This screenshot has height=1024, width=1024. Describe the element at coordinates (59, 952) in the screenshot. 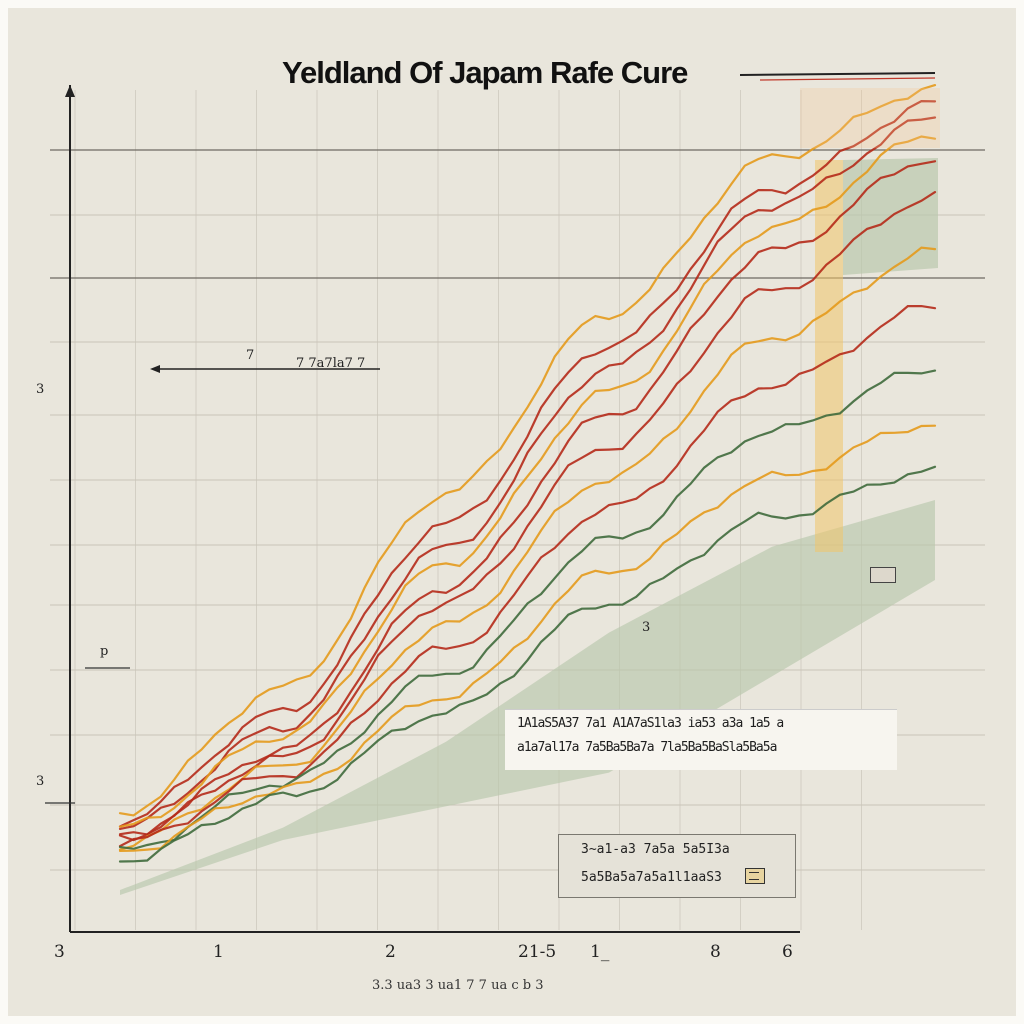

I see `x-tick-label: 3` at that location.